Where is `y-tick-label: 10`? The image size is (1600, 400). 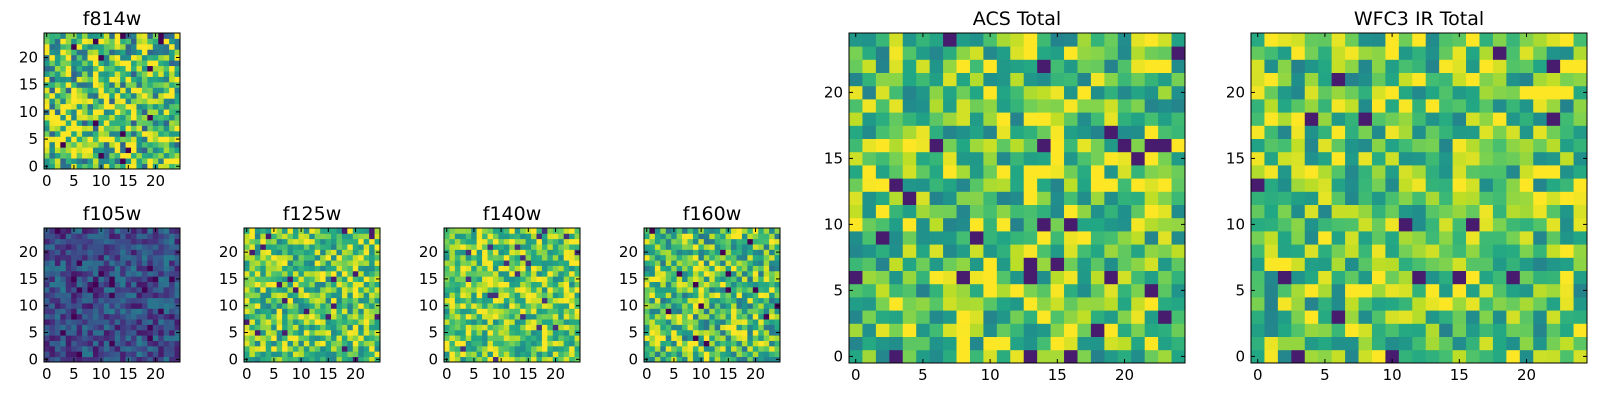
y-tick-label: 10 is located at coordinates (228, 306).